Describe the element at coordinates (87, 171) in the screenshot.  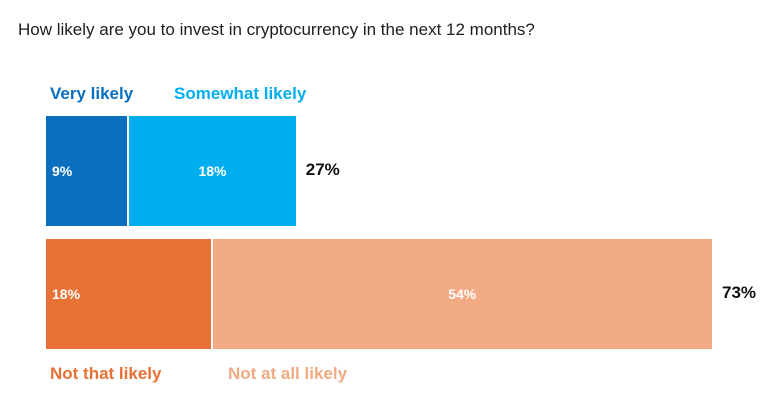
I see `bar-segment-very-likely: 9%` at that location.